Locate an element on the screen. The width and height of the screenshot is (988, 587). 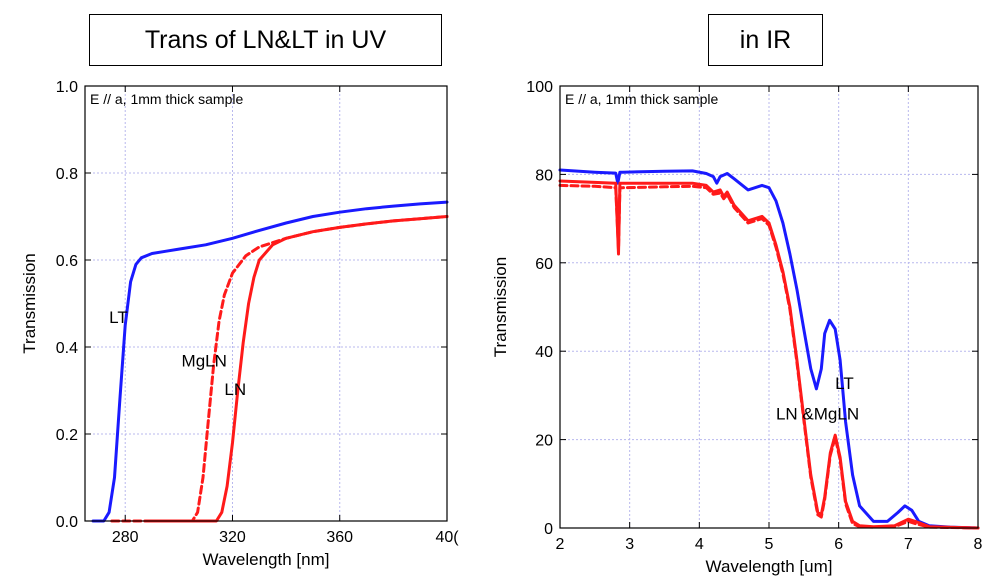
uv-series-label: LT is located at coordinates (118, 317).